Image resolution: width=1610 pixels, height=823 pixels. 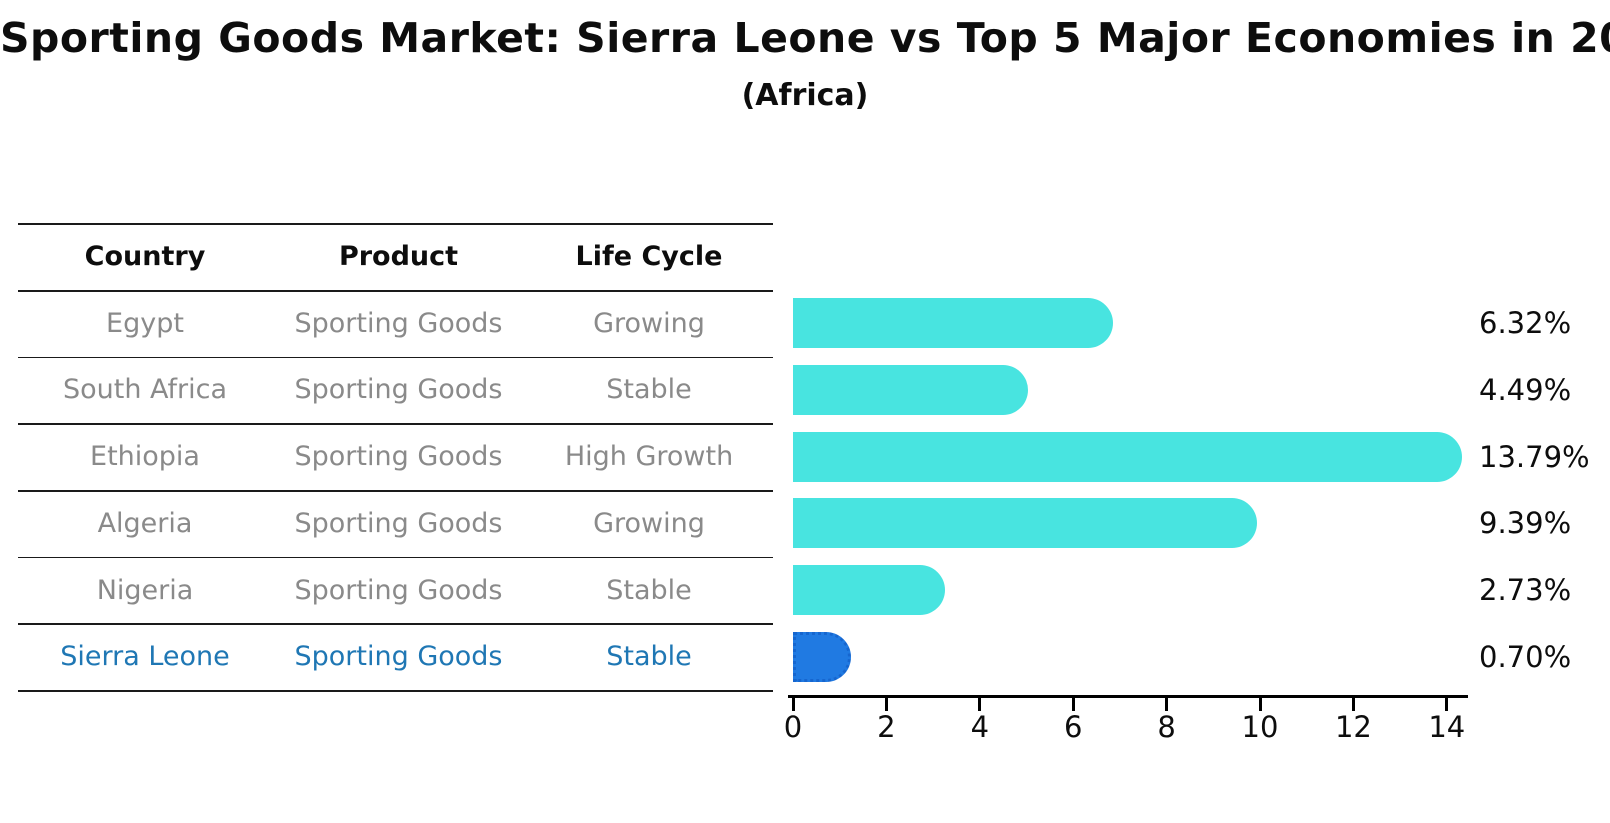 I want to click on x-tick-label-2: 2, so click(x=886, y=727).